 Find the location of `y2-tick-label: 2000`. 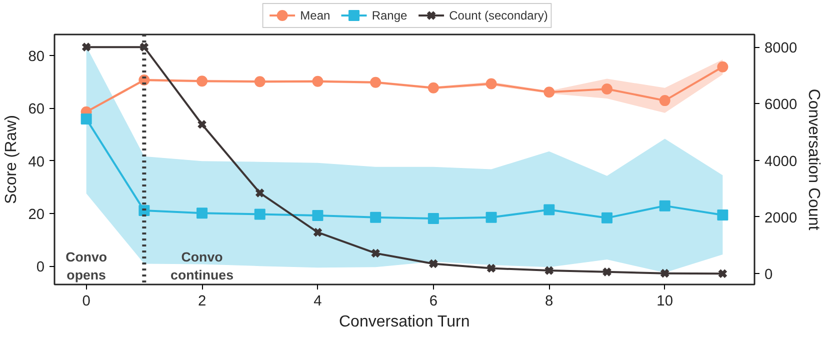

y2-tick-label: 2000 is located at coordinates (781, 218).